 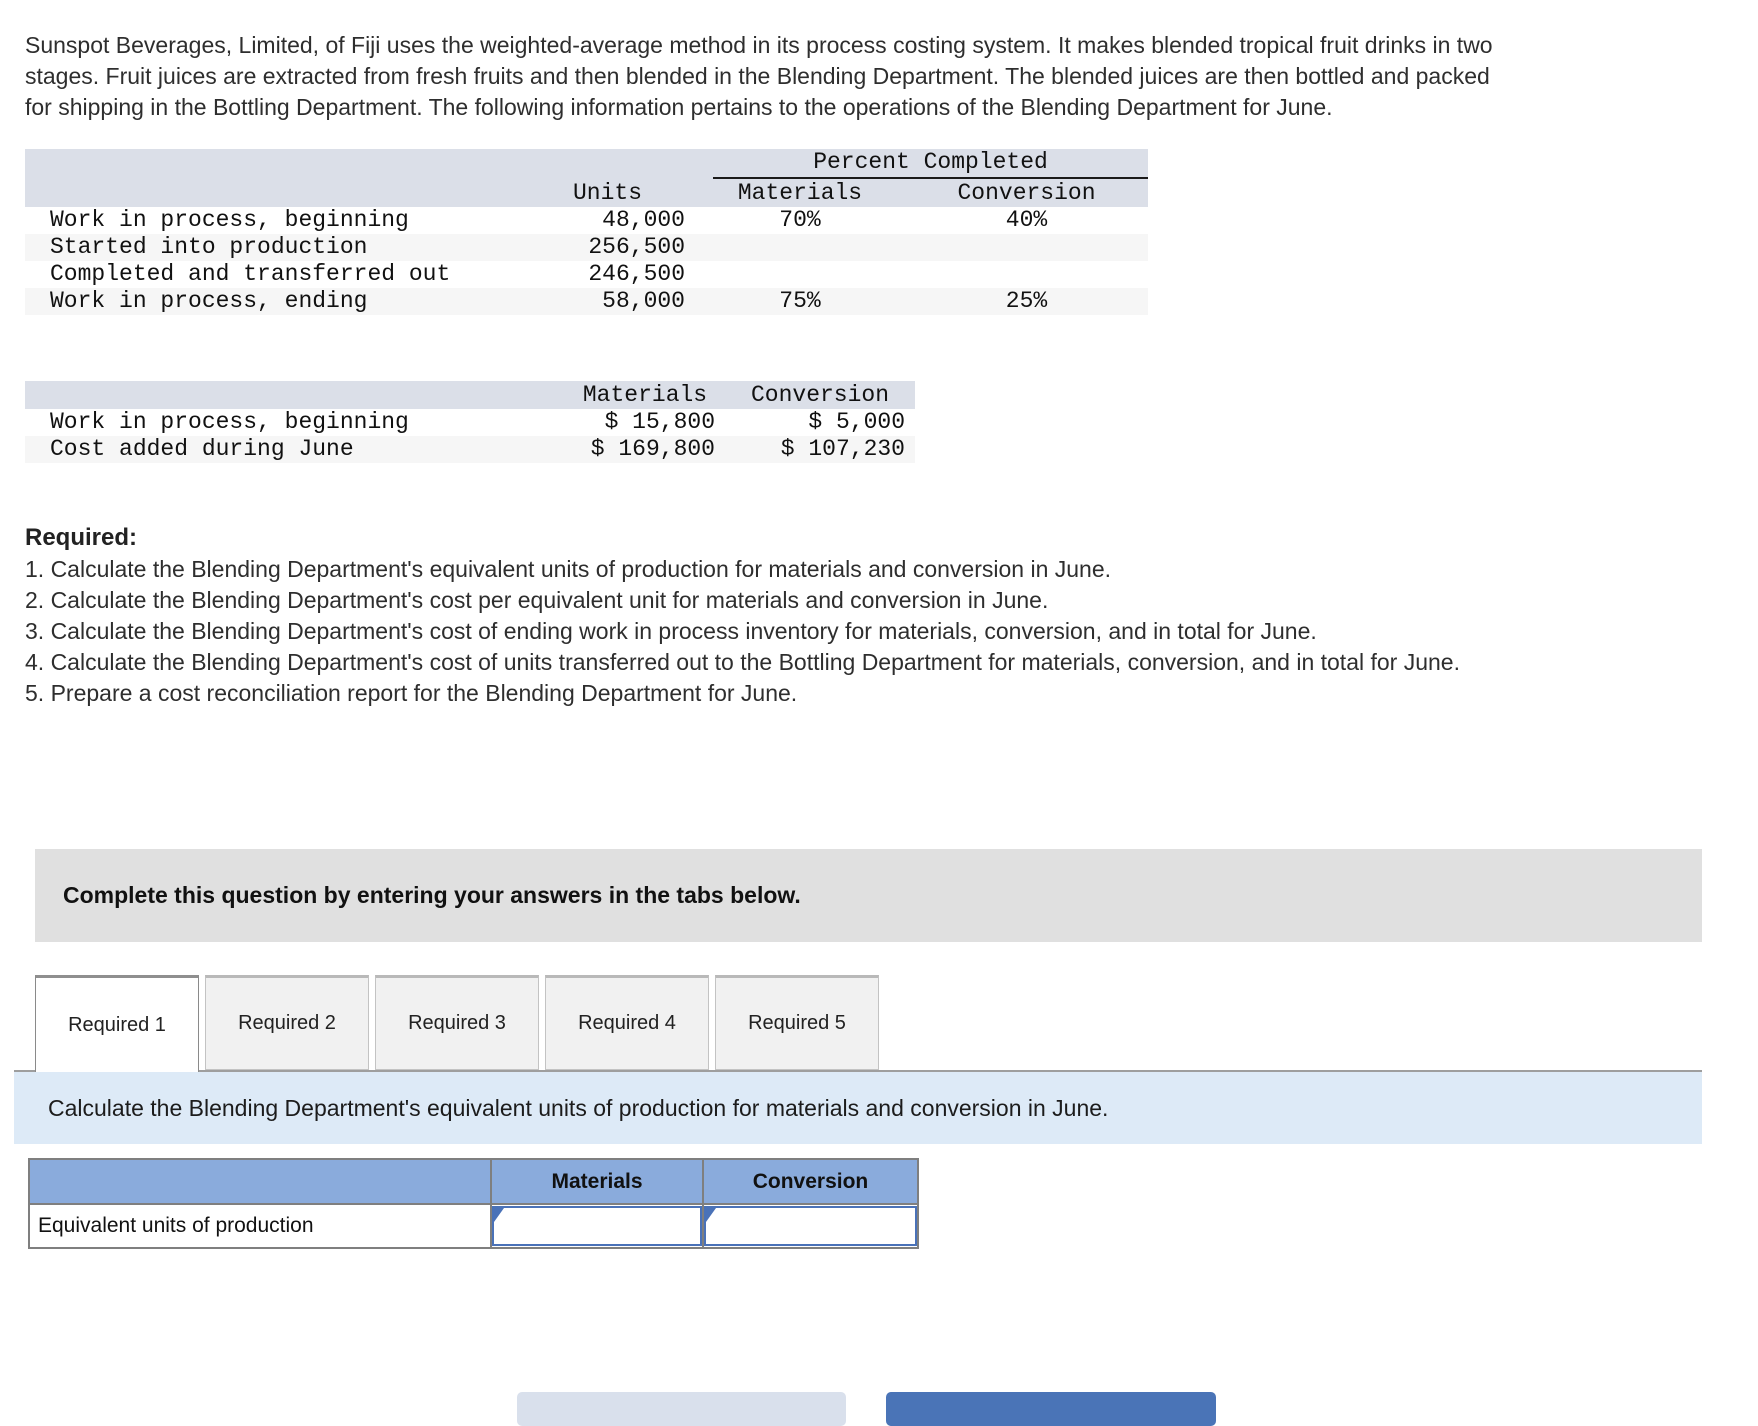 What do you see at coordinates (797, 1022) in the screenshot?
I see `tab-required-5: Required 5` at bounding box center [797, 1022].